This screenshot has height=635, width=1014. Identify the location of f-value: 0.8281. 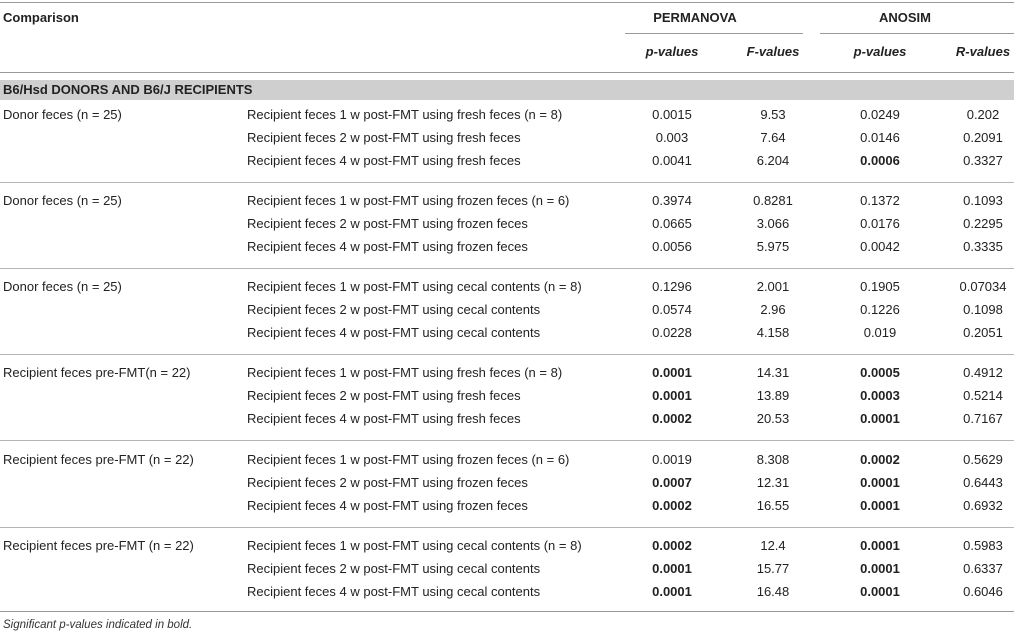
(773, 200).